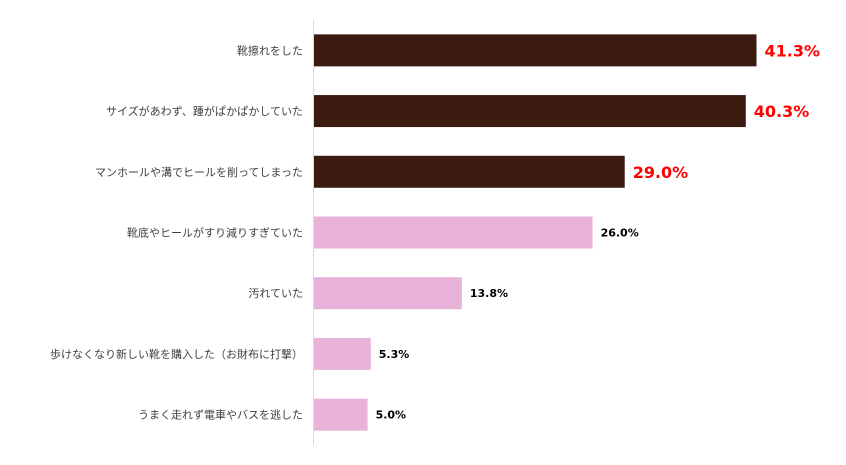 The width and height of the screenshot is (846, 465). What do you see at coordinates (782, 111) in the screenshot?
I see `value-label-1: 40.3%` at bounding box center [782, 111].